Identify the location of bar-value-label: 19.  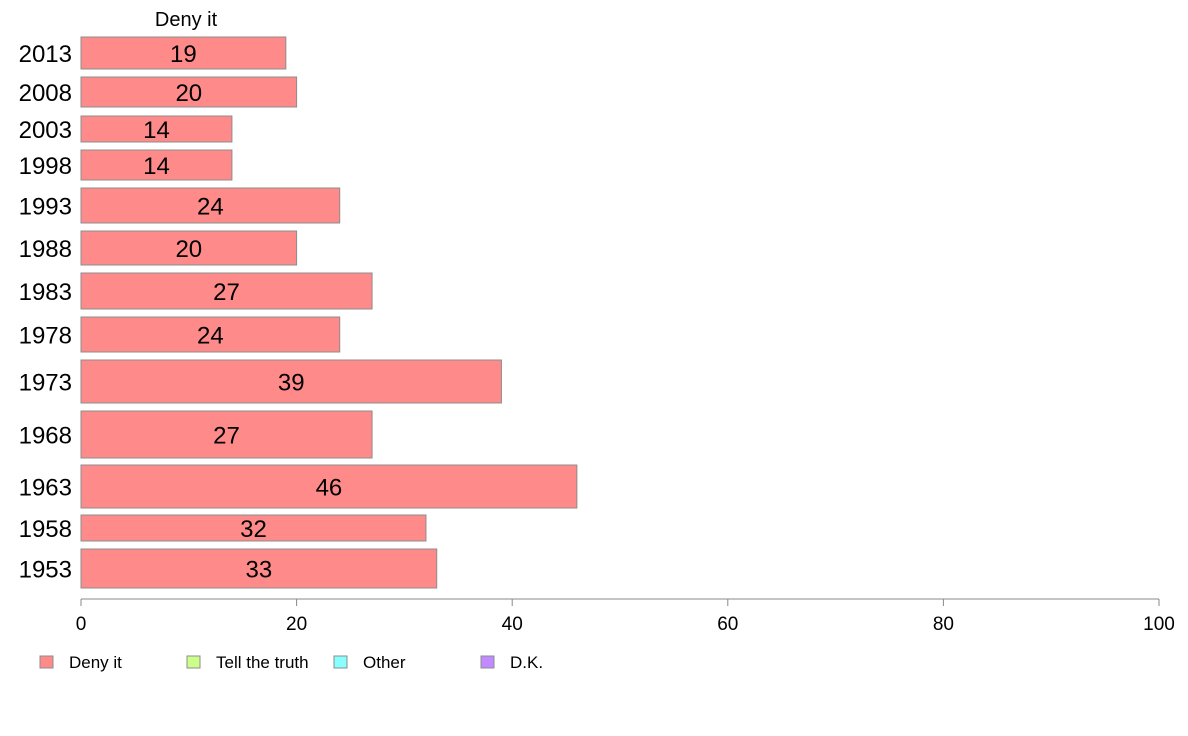
(183, 54).